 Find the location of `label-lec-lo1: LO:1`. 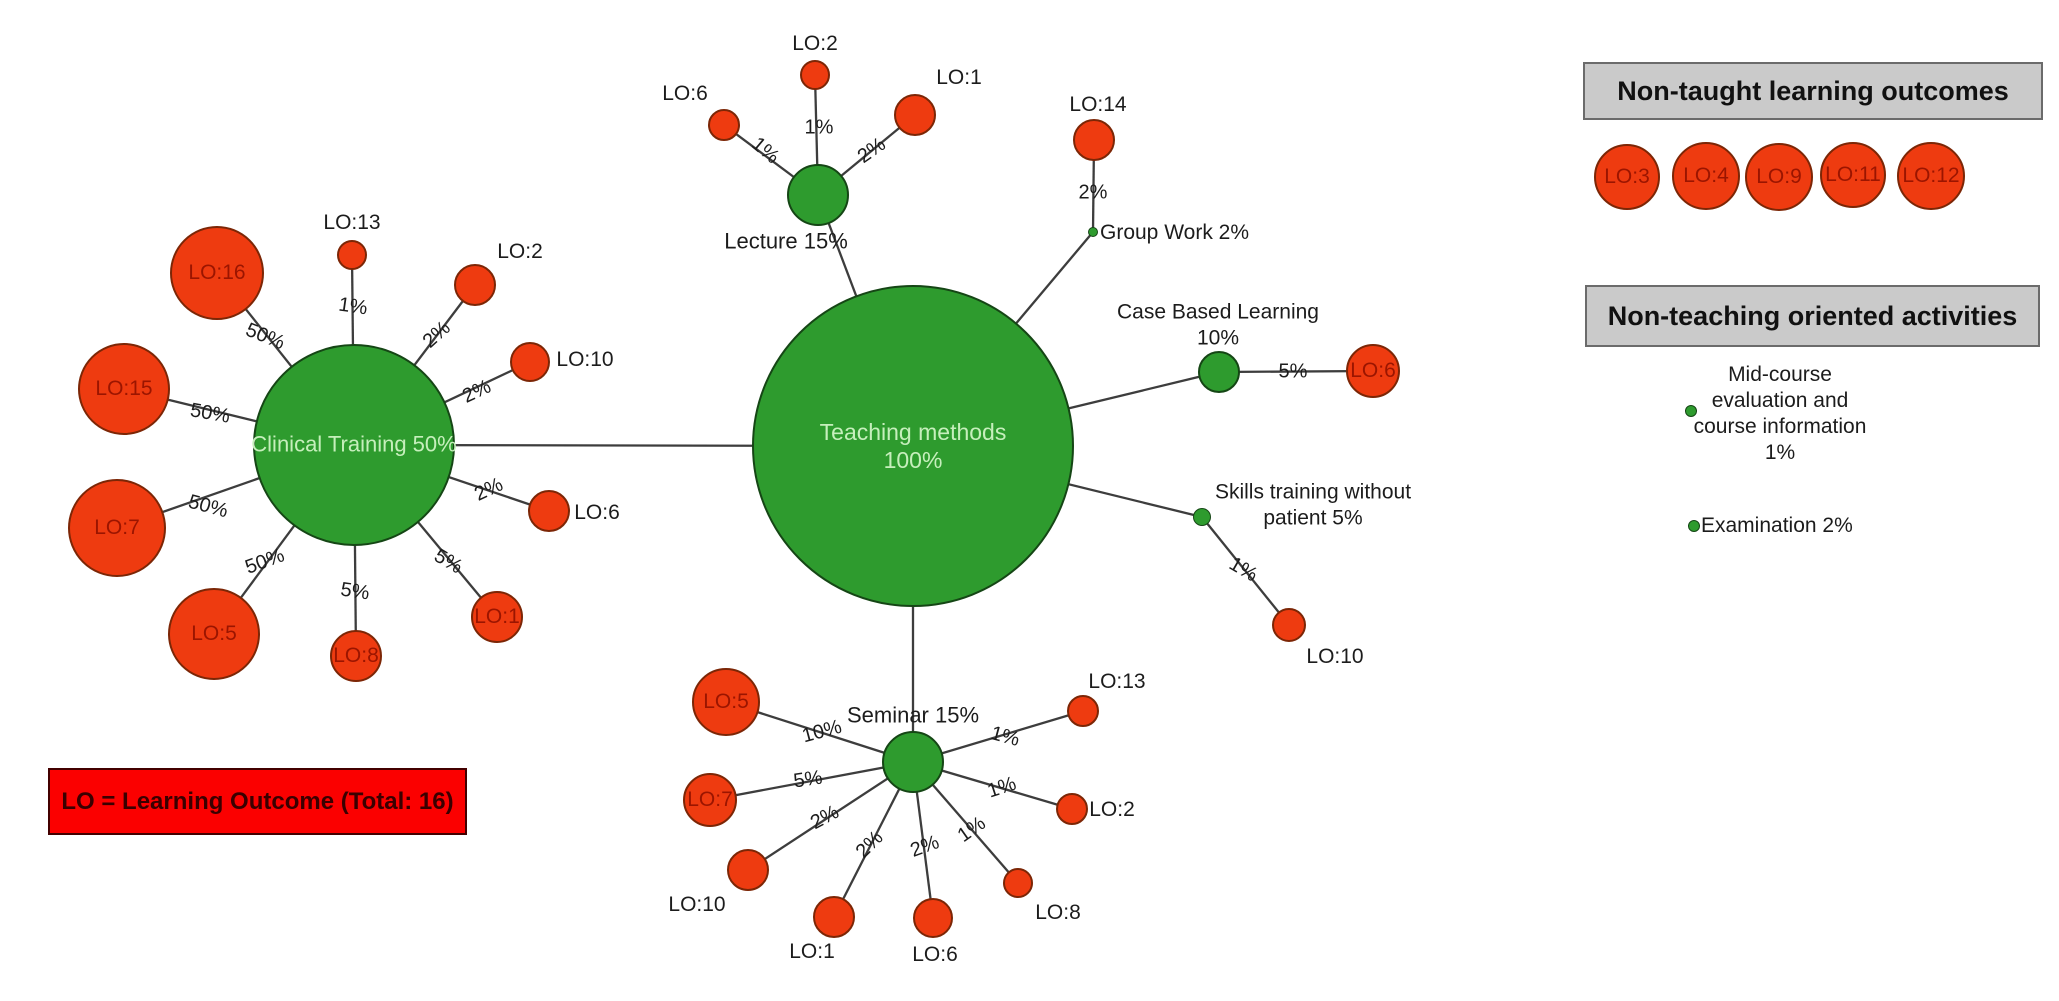

label-lec-lo1: LO:1 is located at coordinates (959, 78).